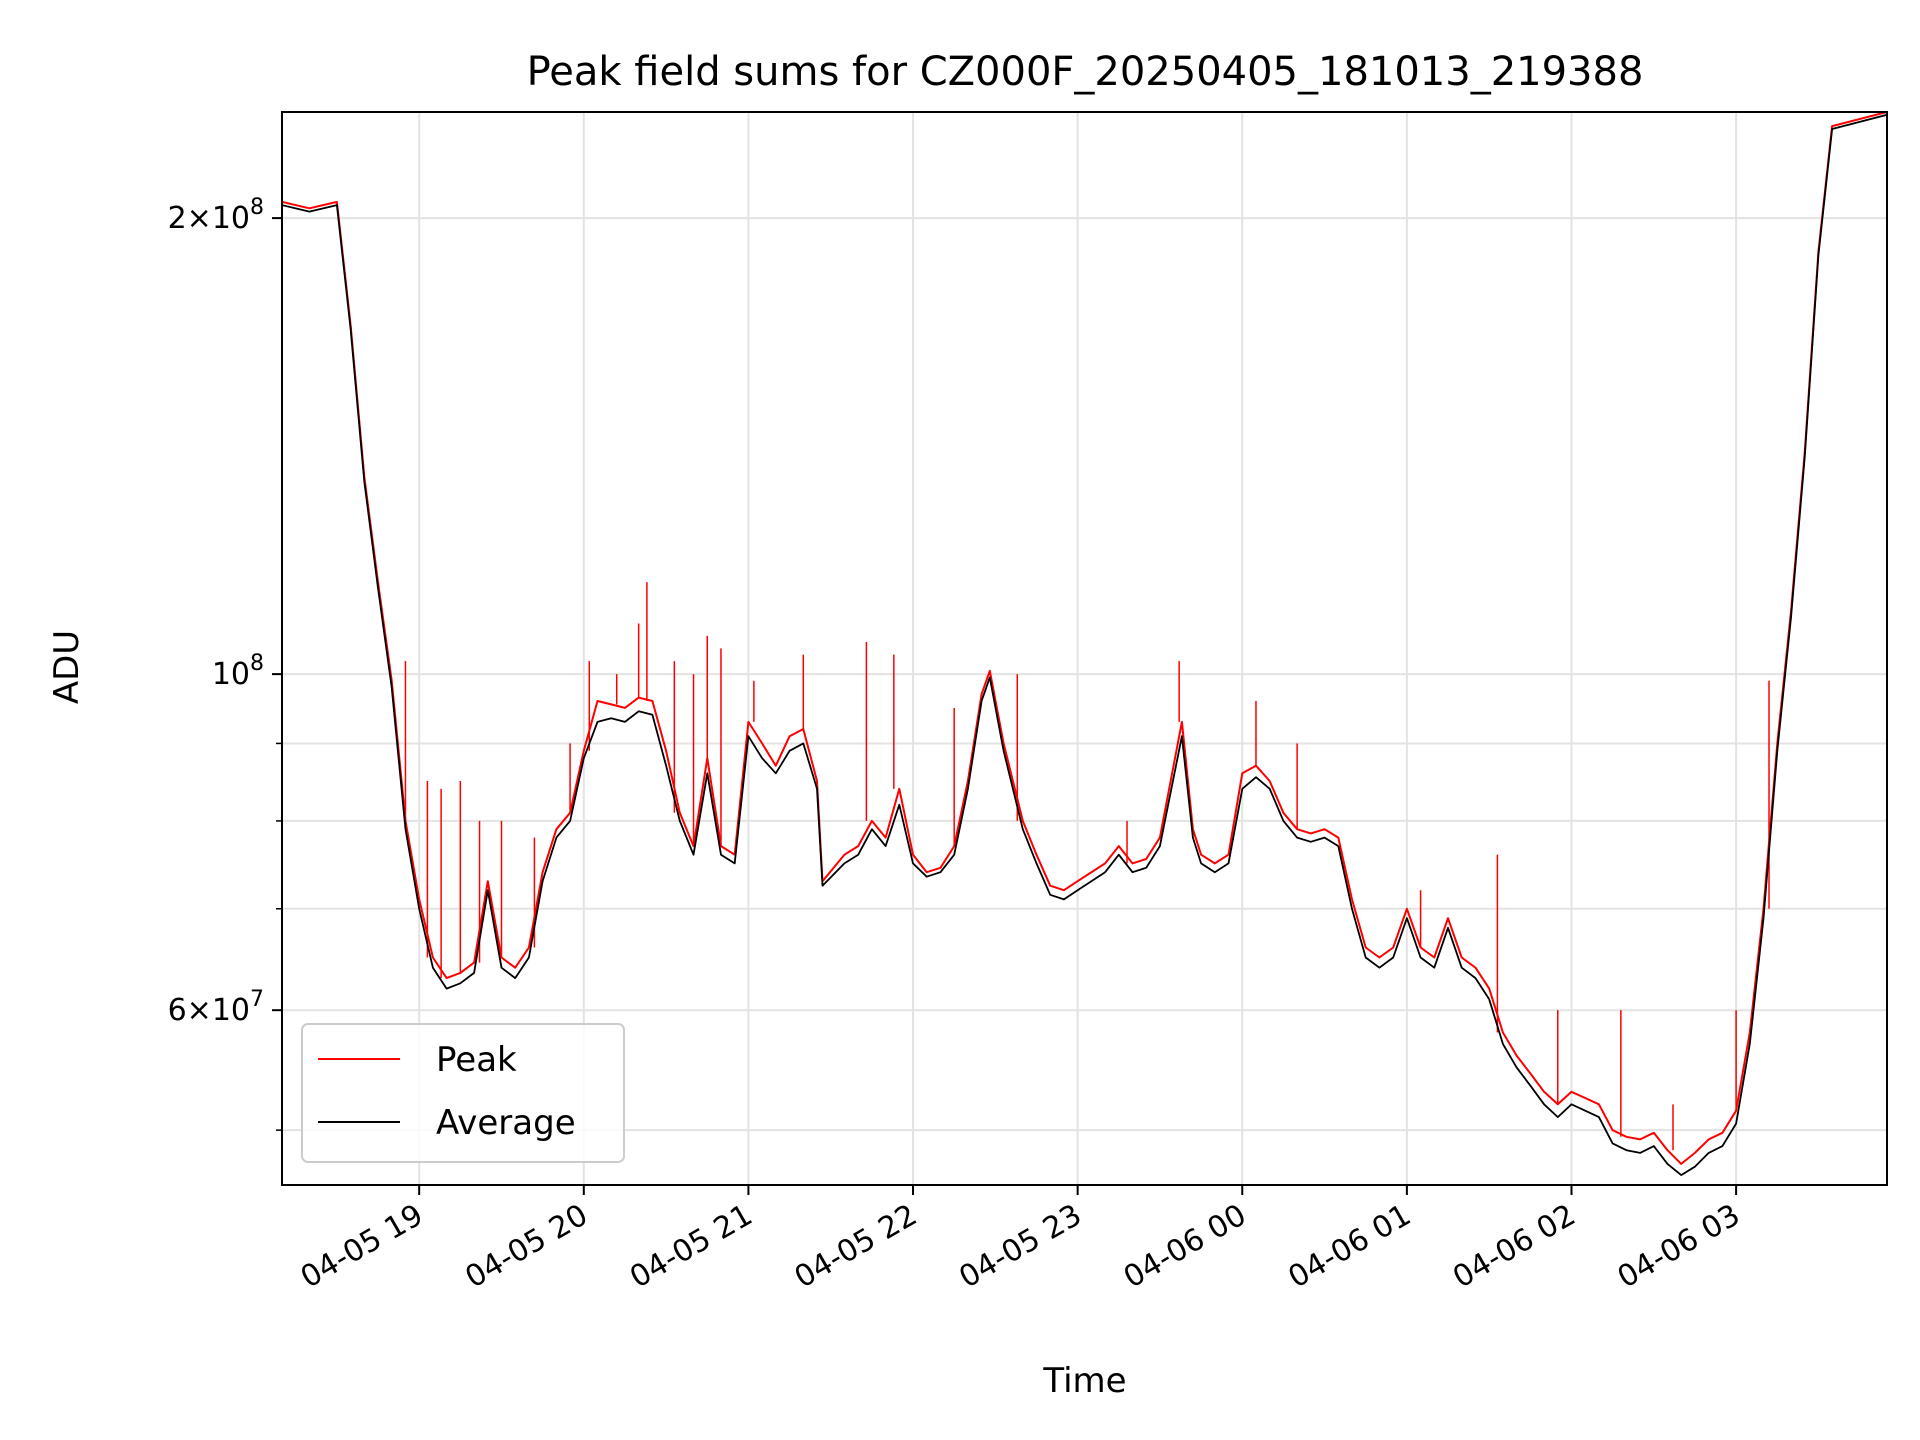 Image resolution: width=1920 pixels, height=1440 pixels. I want to click on legend-label-peak: Peak, so click(476, 1060).